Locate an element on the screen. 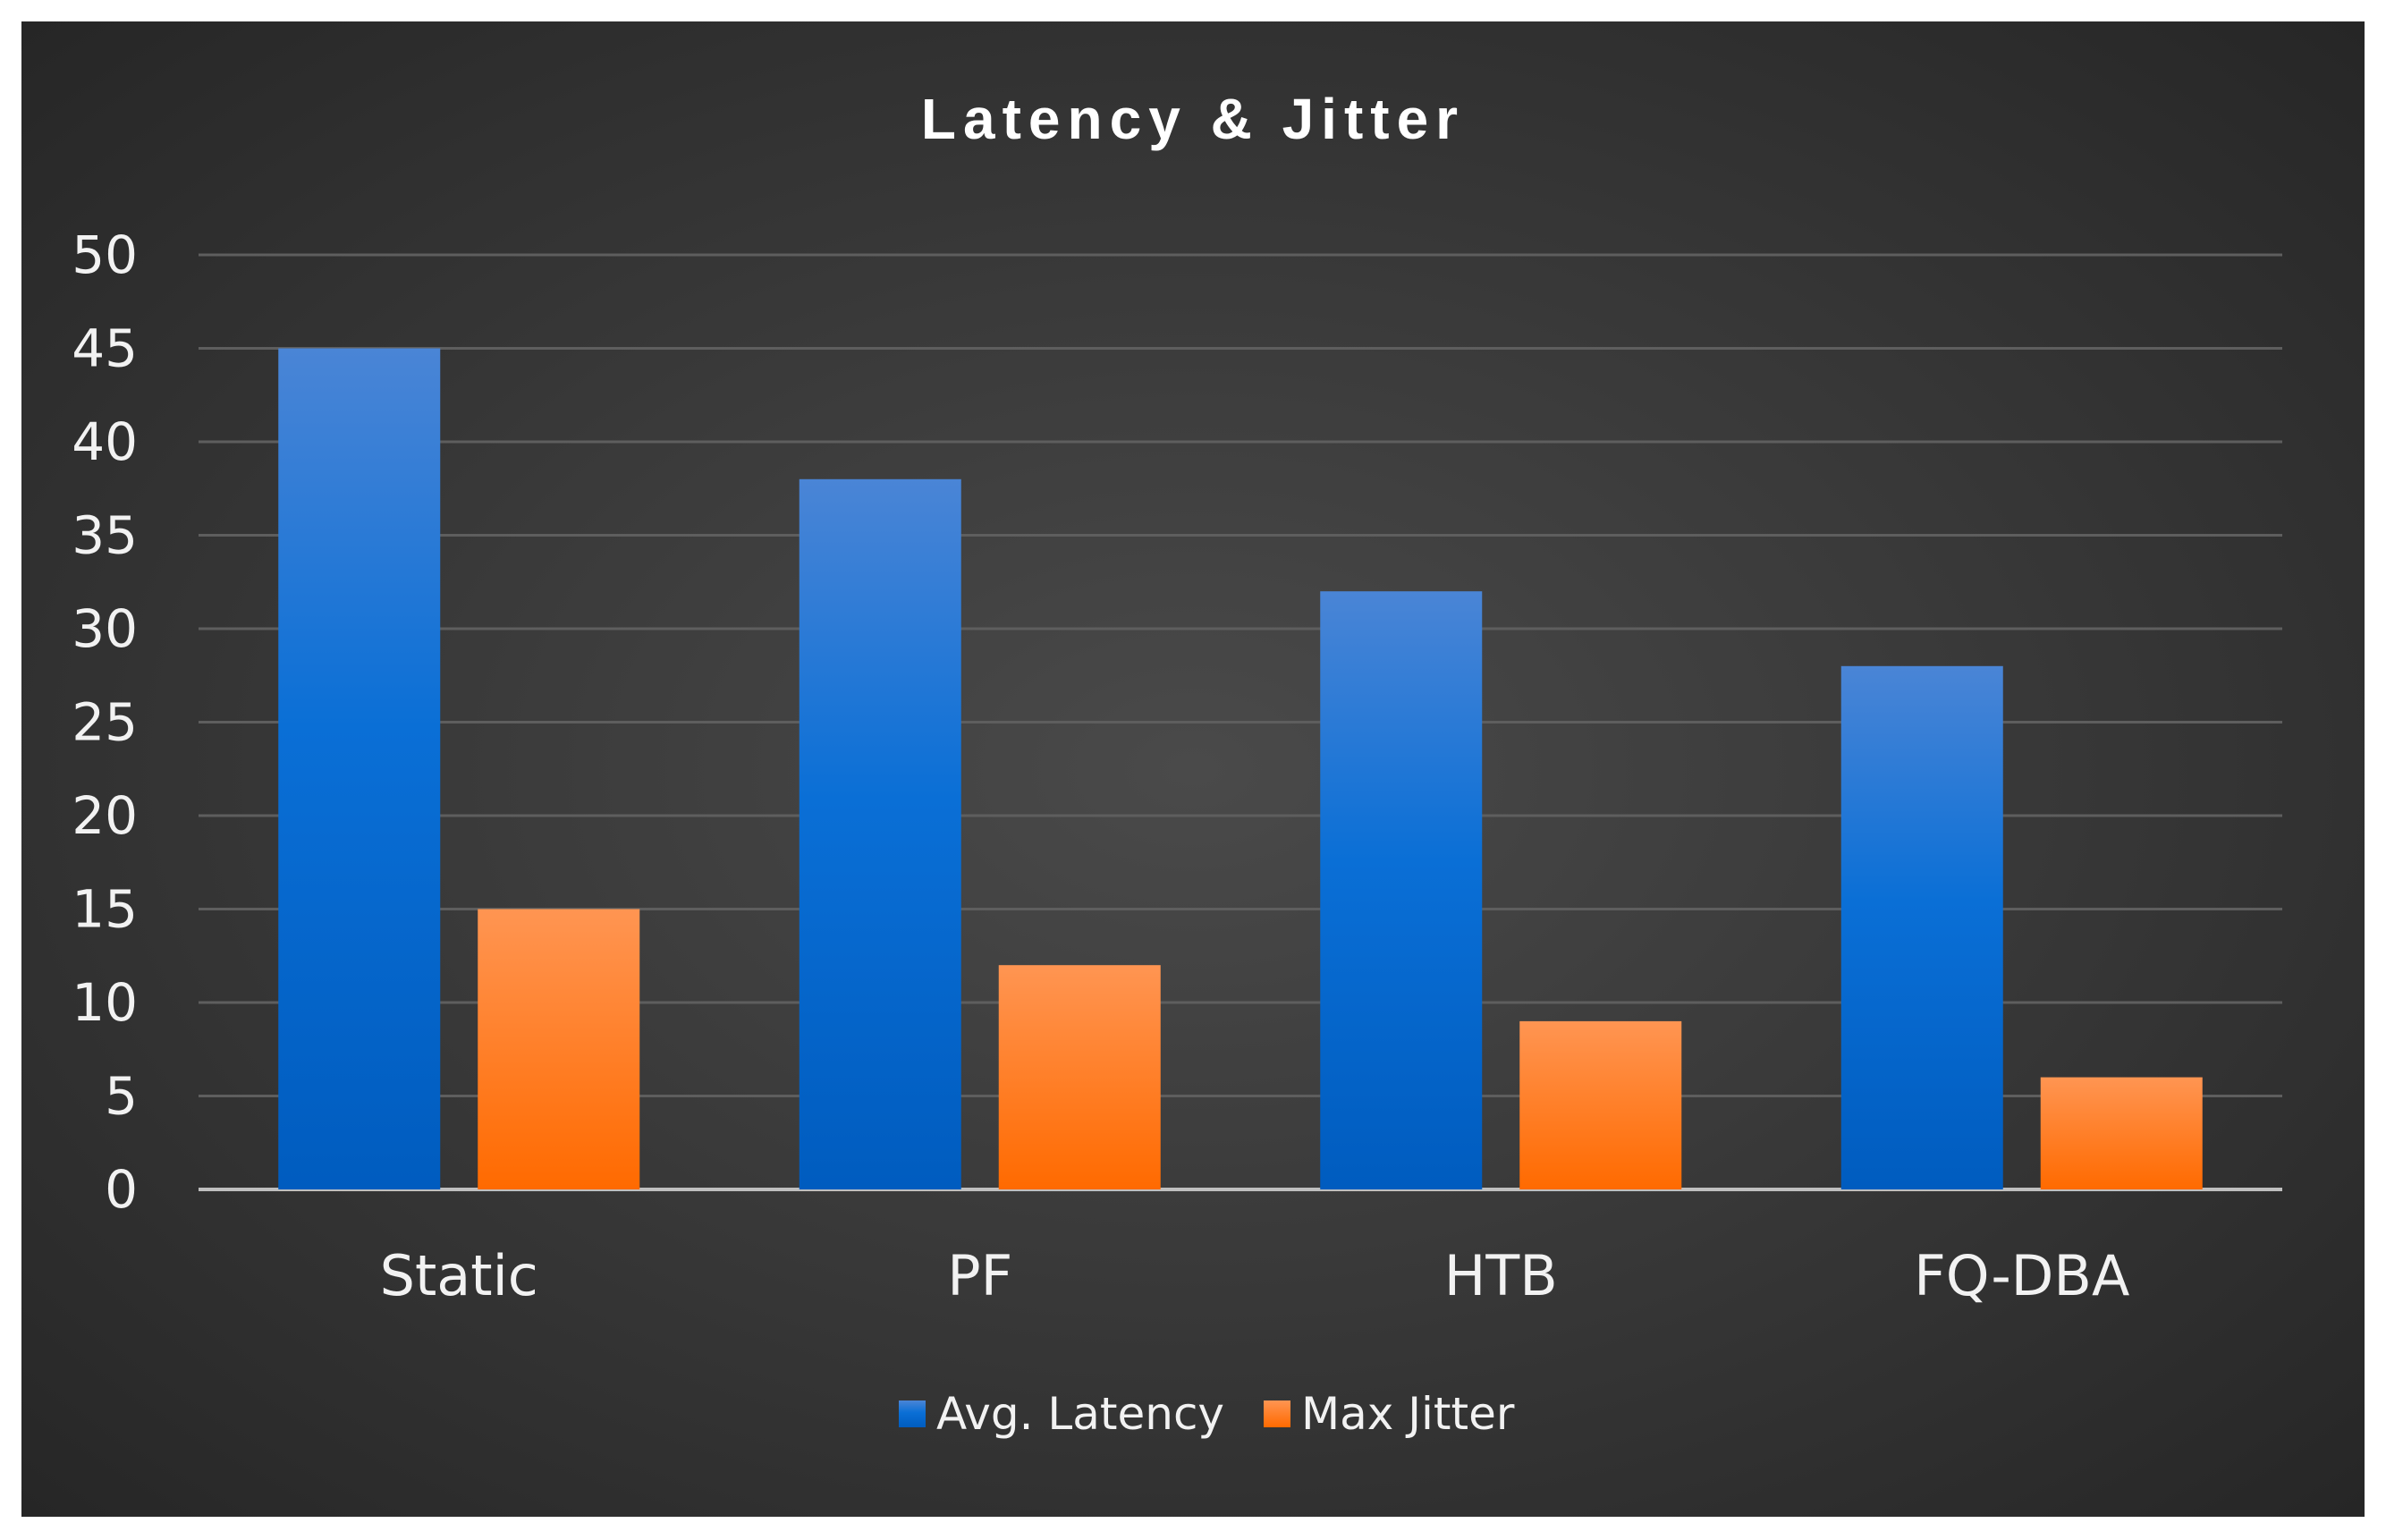  x-tick-label: HTB is located at coordinates (1501, 1275).